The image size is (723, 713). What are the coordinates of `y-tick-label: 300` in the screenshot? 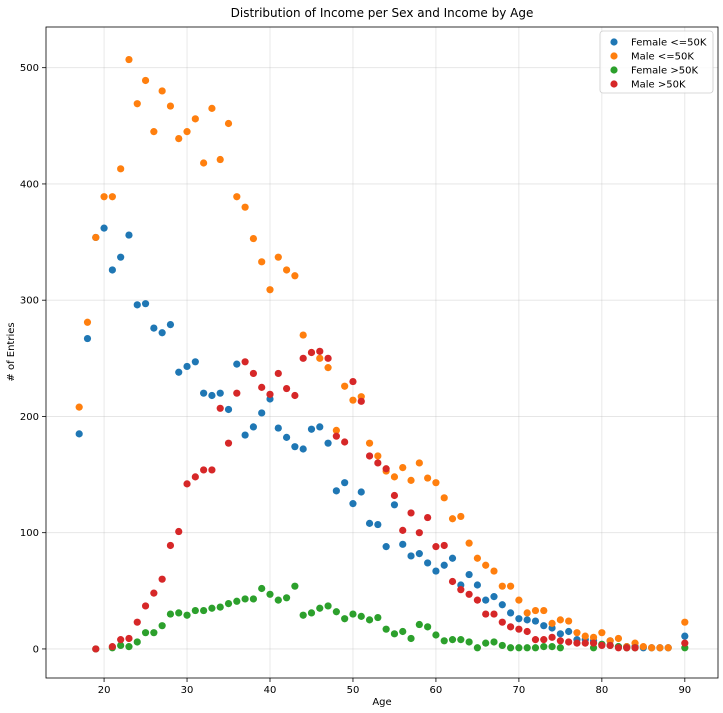 It's located at (29, 301).